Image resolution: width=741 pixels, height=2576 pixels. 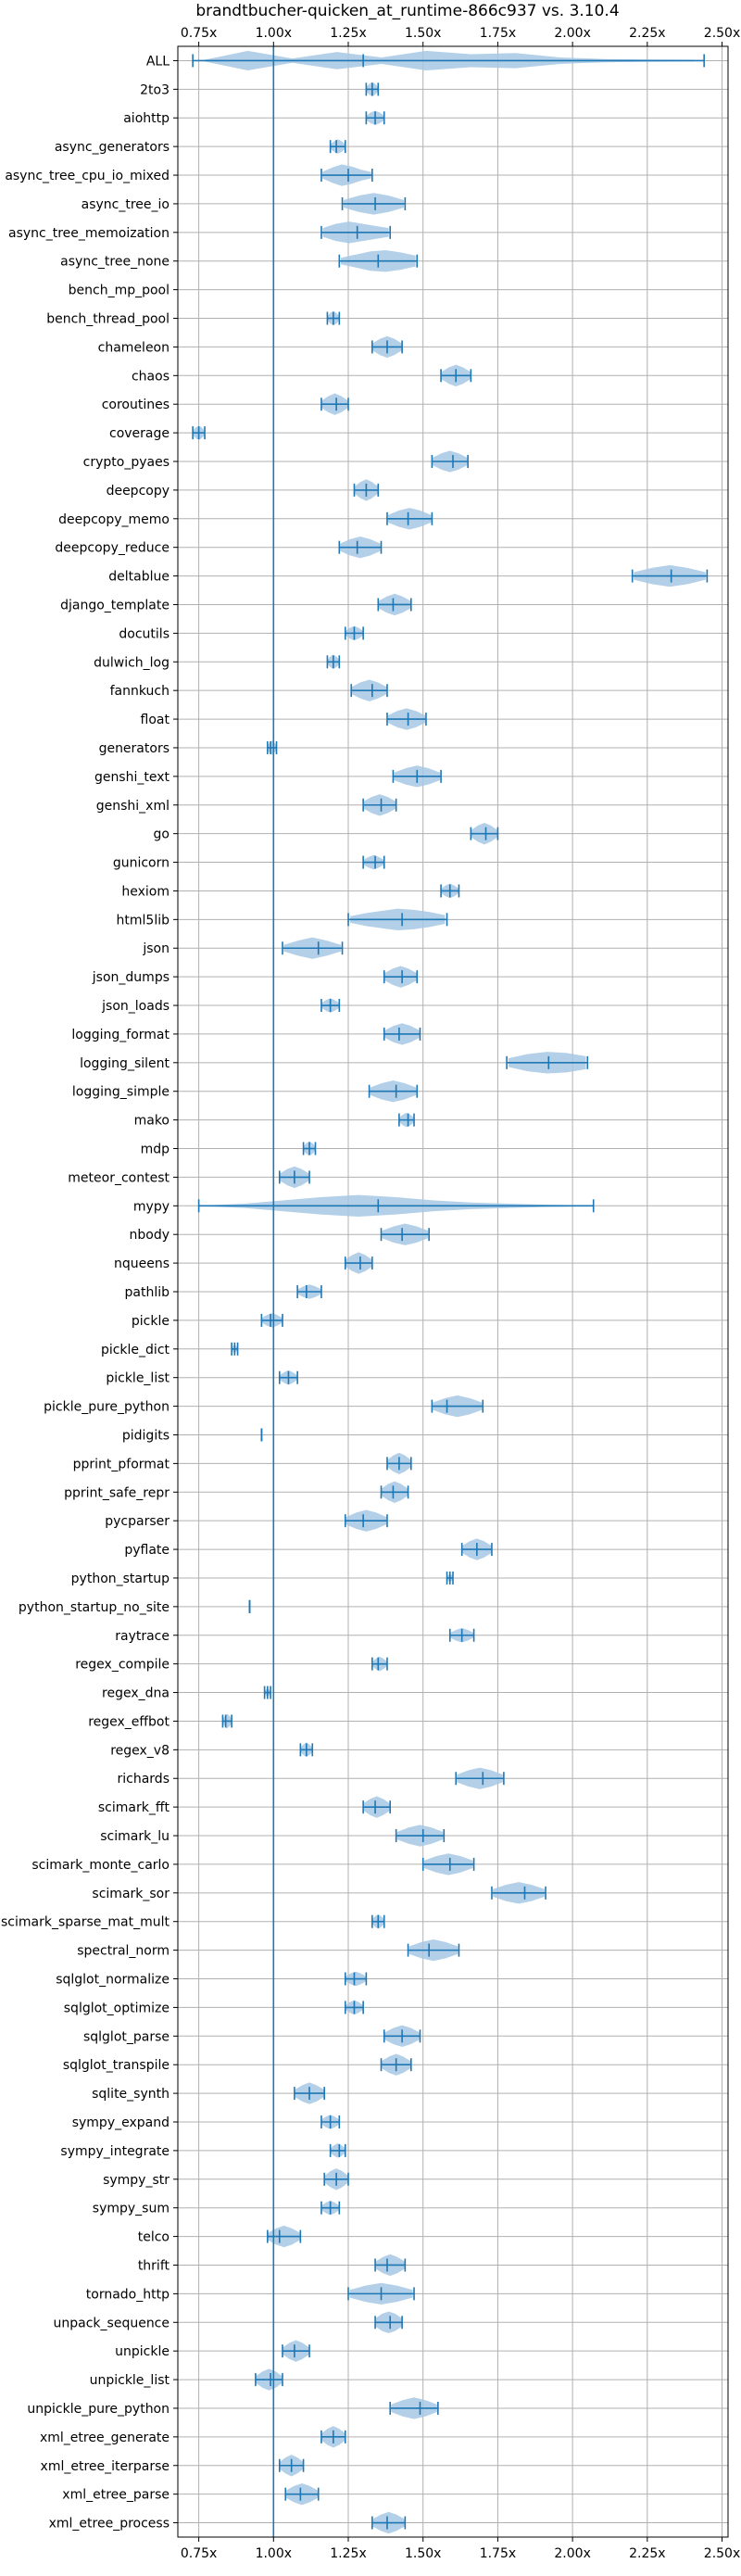 What do you see at coordinates (94, 1607) in the screenshot?
I see `category-label: python_startup_no_site` at bounding box center [94, 1607].